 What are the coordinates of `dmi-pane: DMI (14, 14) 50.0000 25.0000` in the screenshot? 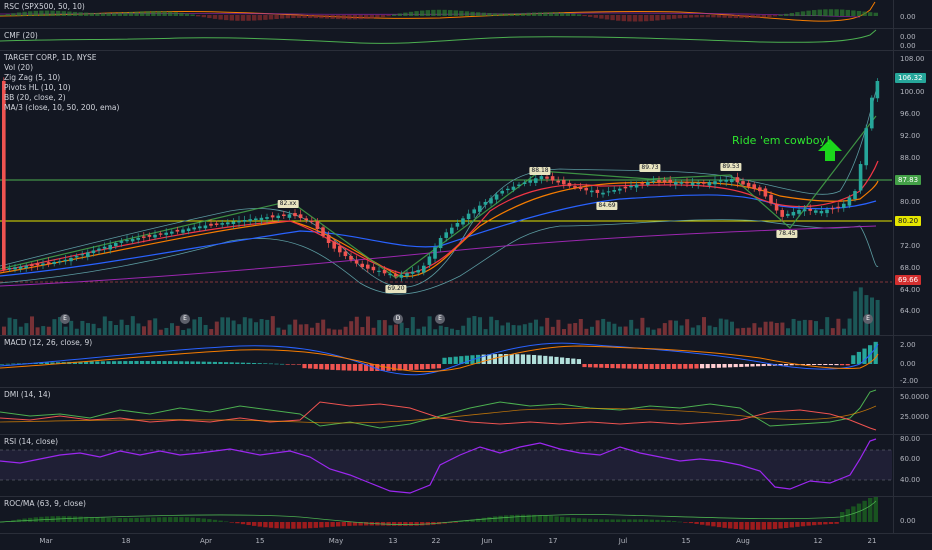 It's located at (466, 411).